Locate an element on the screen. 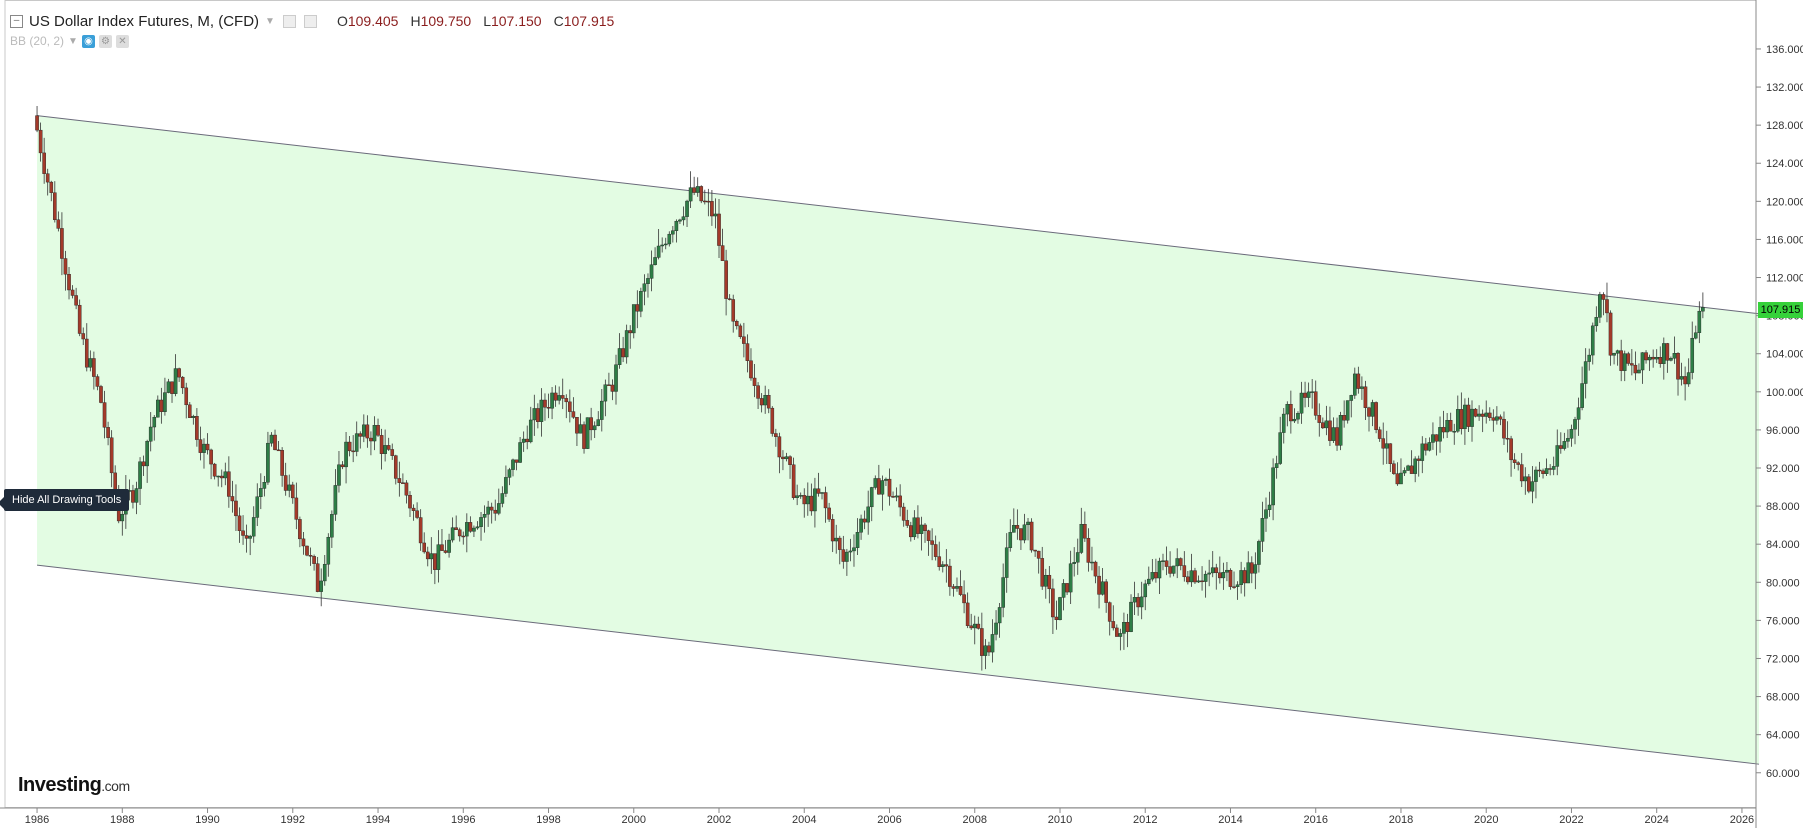  y-tick-label: 112.000 is located at coordinates (1784, 279).